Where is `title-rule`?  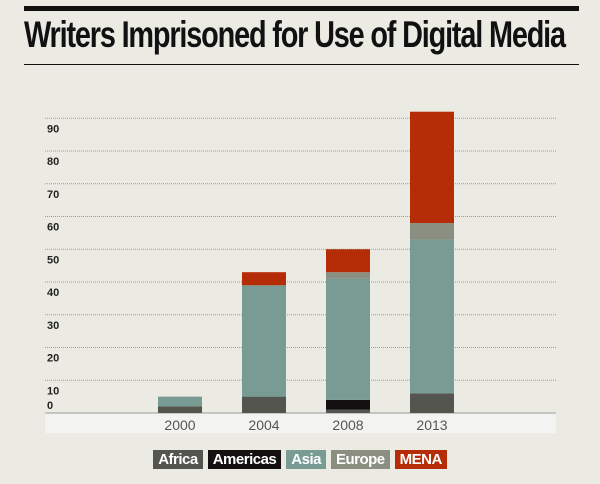
title-rule is located at coordinates (301, 64).